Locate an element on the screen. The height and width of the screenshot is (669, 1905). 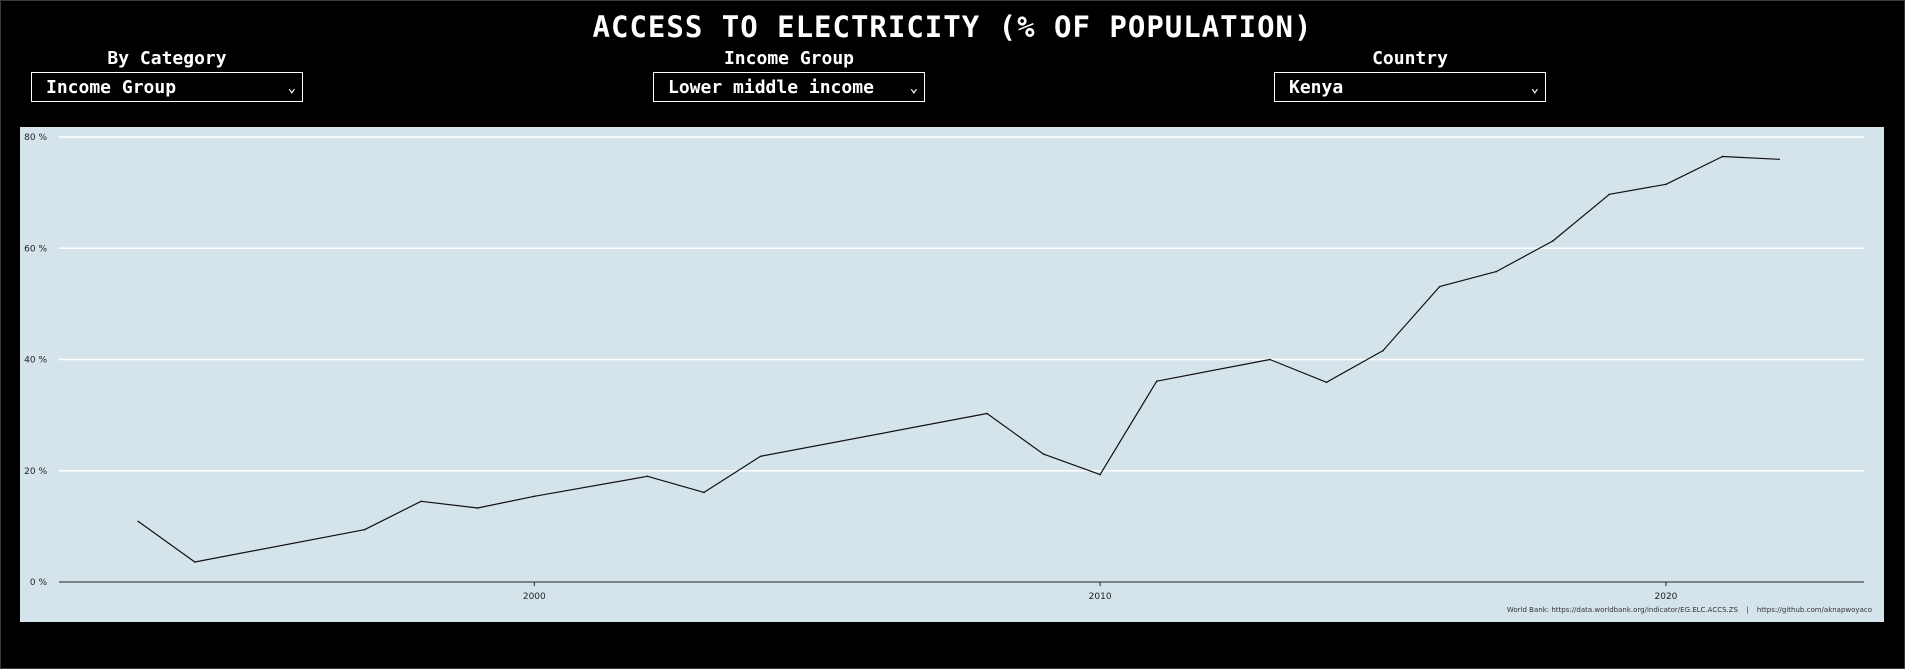
x-tick-label: 2000 is located at coordinates (534, 597).